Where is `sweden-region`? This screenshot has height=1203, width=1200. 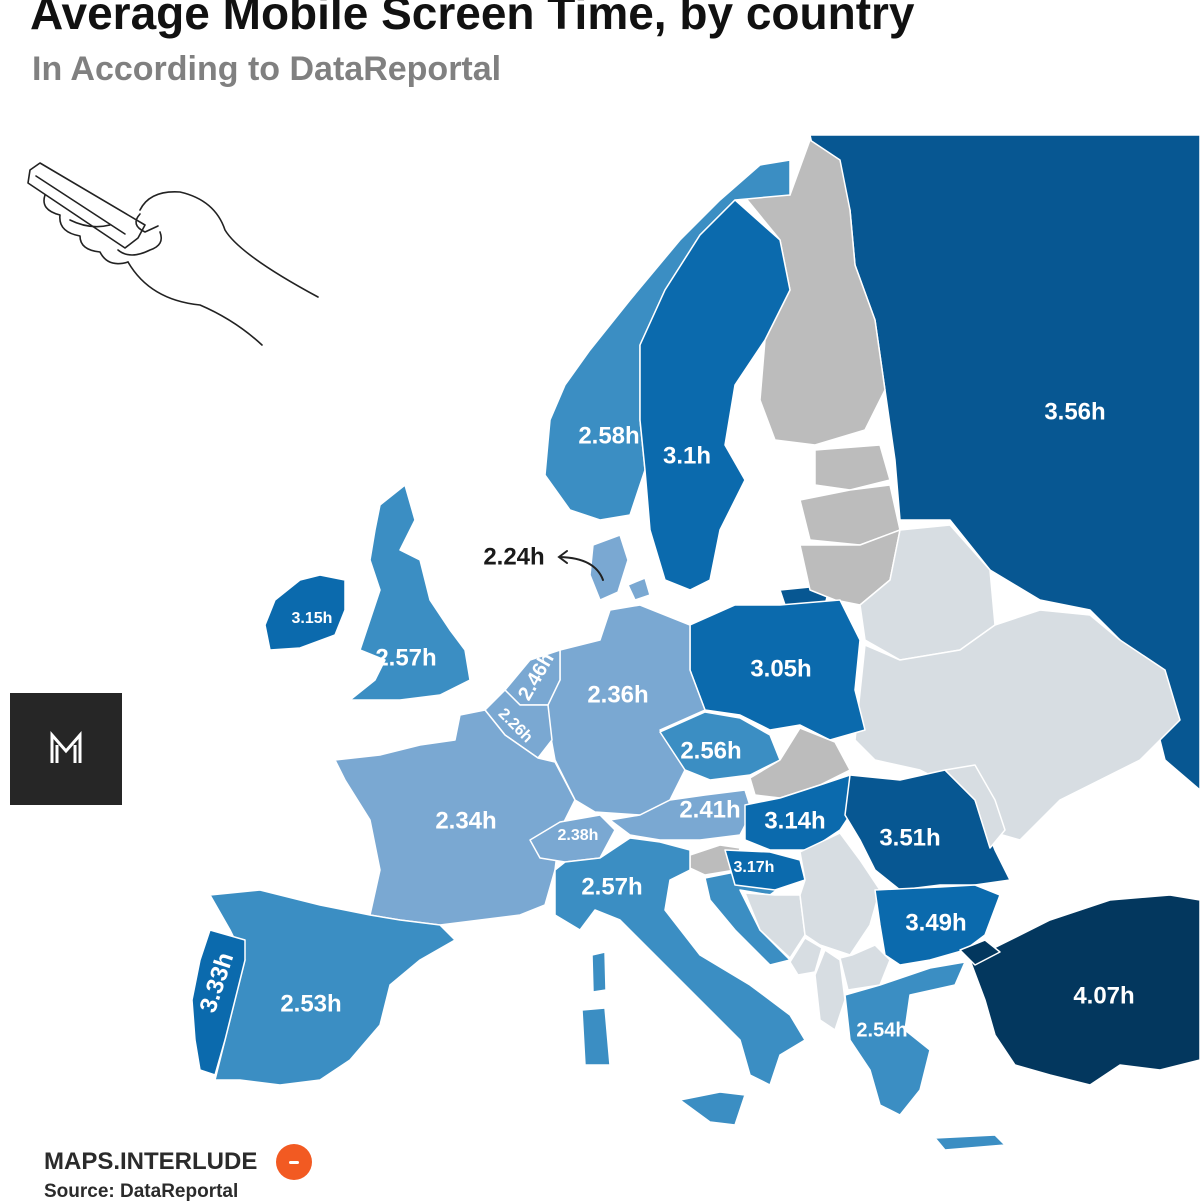 sweden-region is located at coordinates (715, 395).